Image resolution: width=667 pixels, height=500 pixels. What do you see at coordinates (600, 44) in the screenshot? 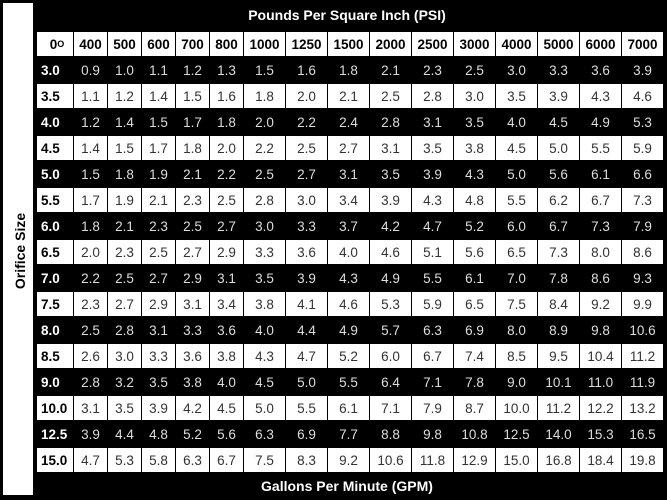
I see `column-header-psi: 6000` at bounding box center [600, 44].